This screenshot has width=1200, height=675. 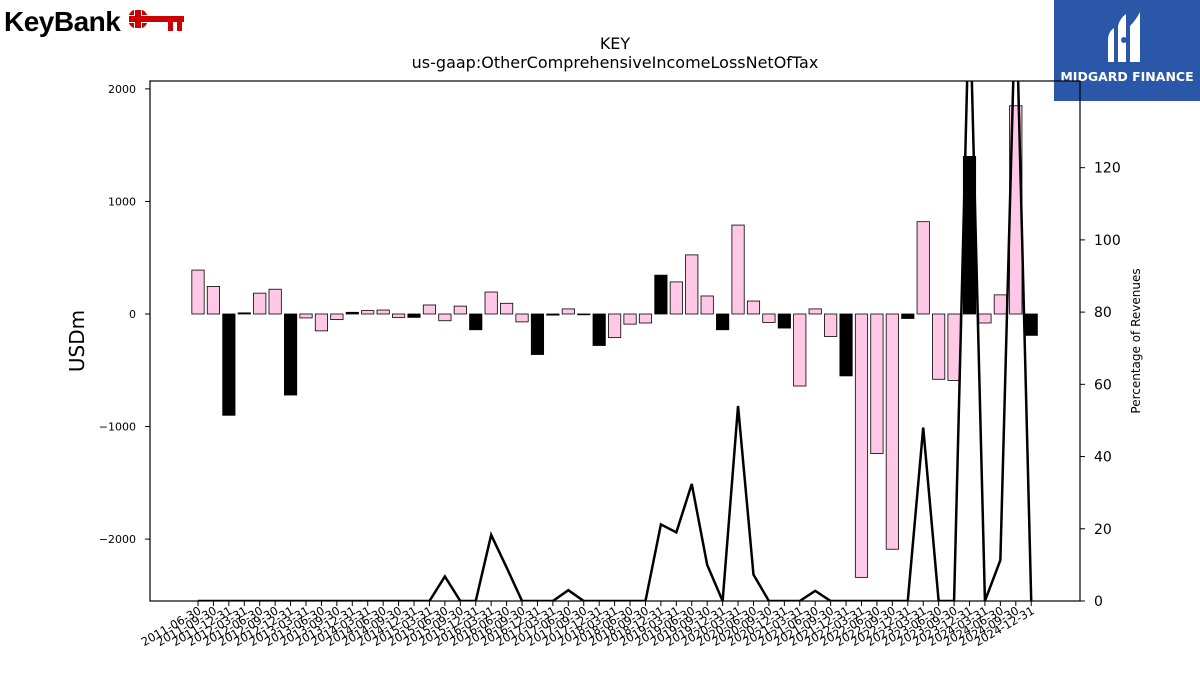 I want to click on y-tick-label: −1000, so click(x=117, y=427).